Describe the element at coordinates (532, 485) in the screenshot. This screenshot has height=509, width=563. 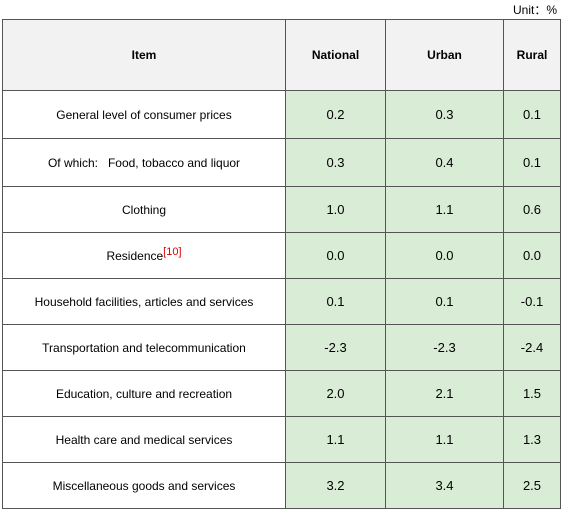
I see `row-rural-value: 2.5` at that location.